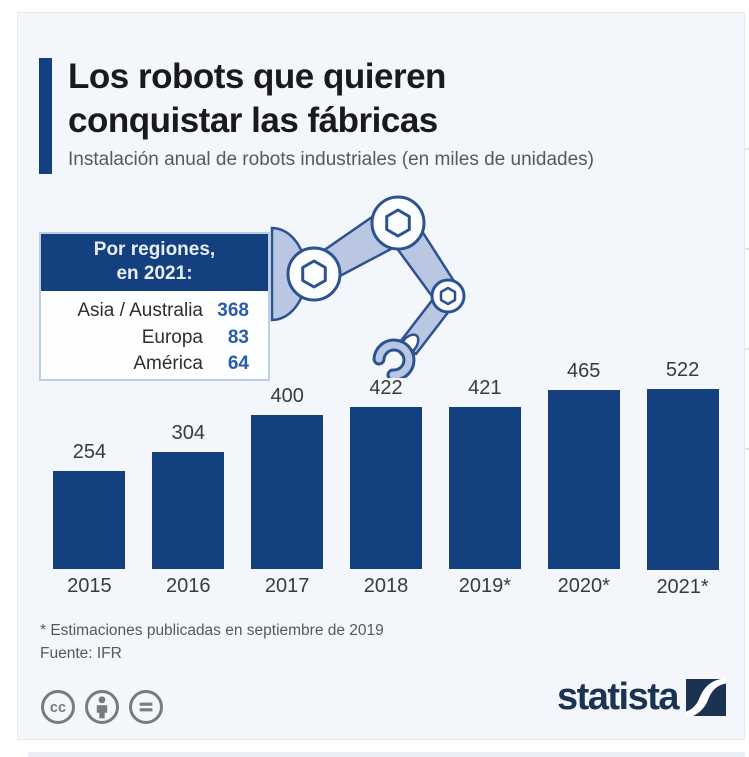 This screenshot has width=749, height=757. I want to click on page-right-margin, so click(747, 378).